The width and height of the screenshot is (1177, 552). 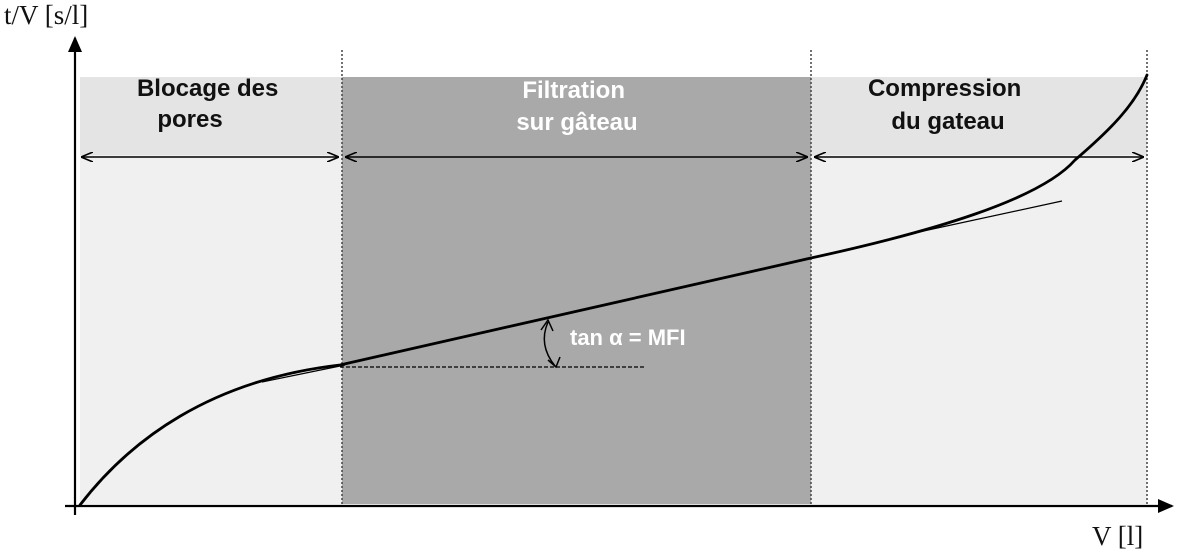 I want to click on angle-arrow-bottom, so click(x=554, y=362).